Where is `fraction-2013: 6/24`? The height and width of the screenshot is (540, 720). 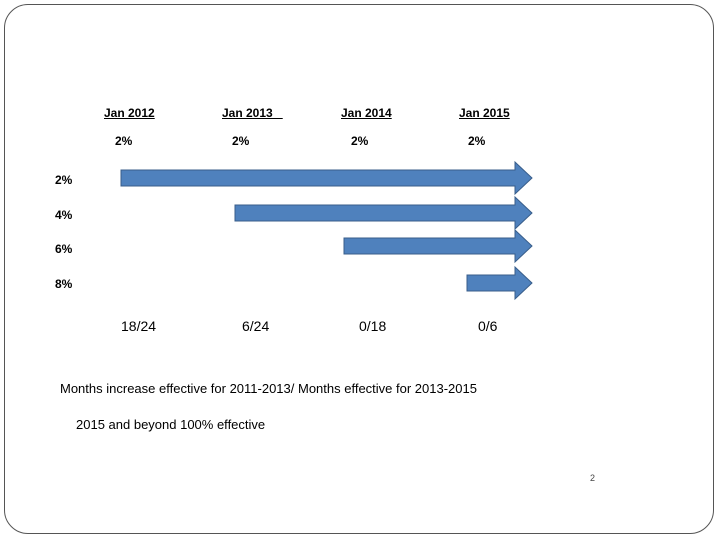
fraction-2013: 6/24 is located at coordinates (256, 326).